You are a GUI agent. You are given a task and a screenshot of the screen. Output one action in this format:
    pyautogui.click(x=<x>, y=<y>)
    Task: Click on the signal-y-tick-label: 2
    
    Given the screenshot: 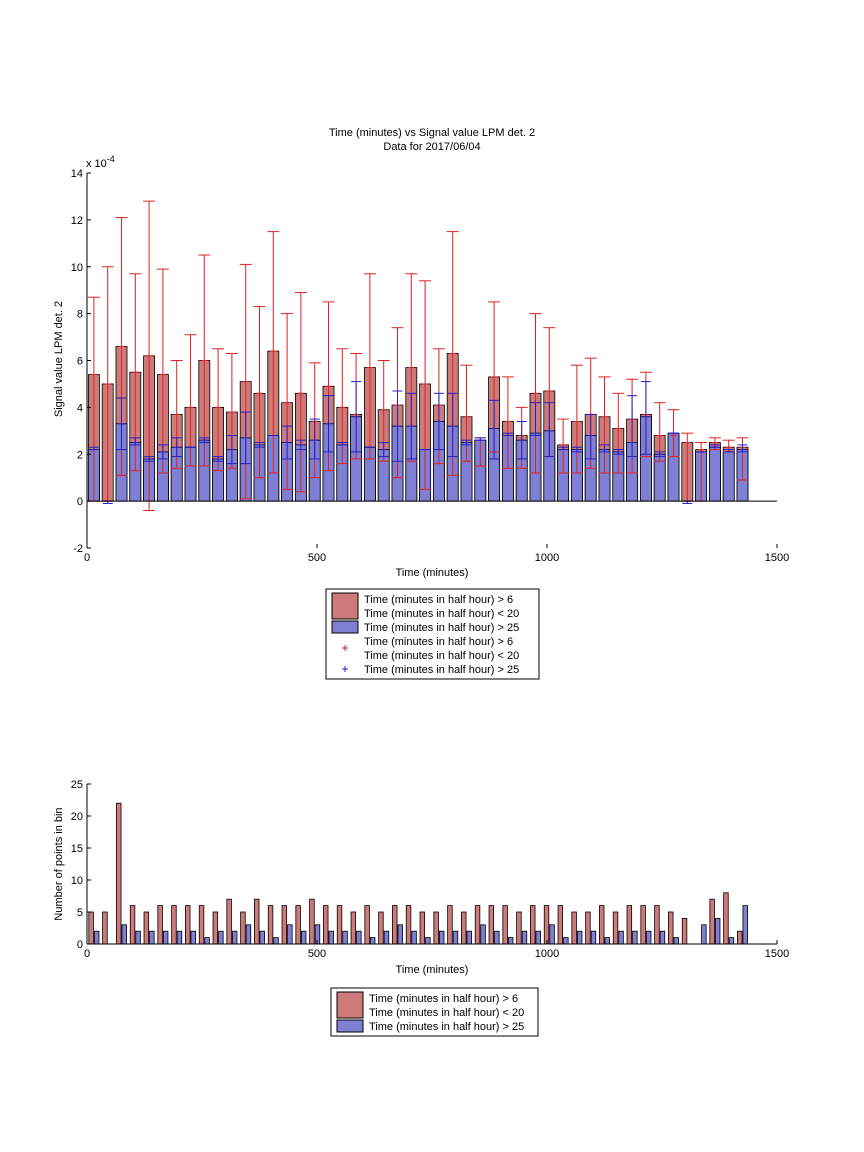 What is the action you would take?
    pyautogui.click(x=80, y=455)
    